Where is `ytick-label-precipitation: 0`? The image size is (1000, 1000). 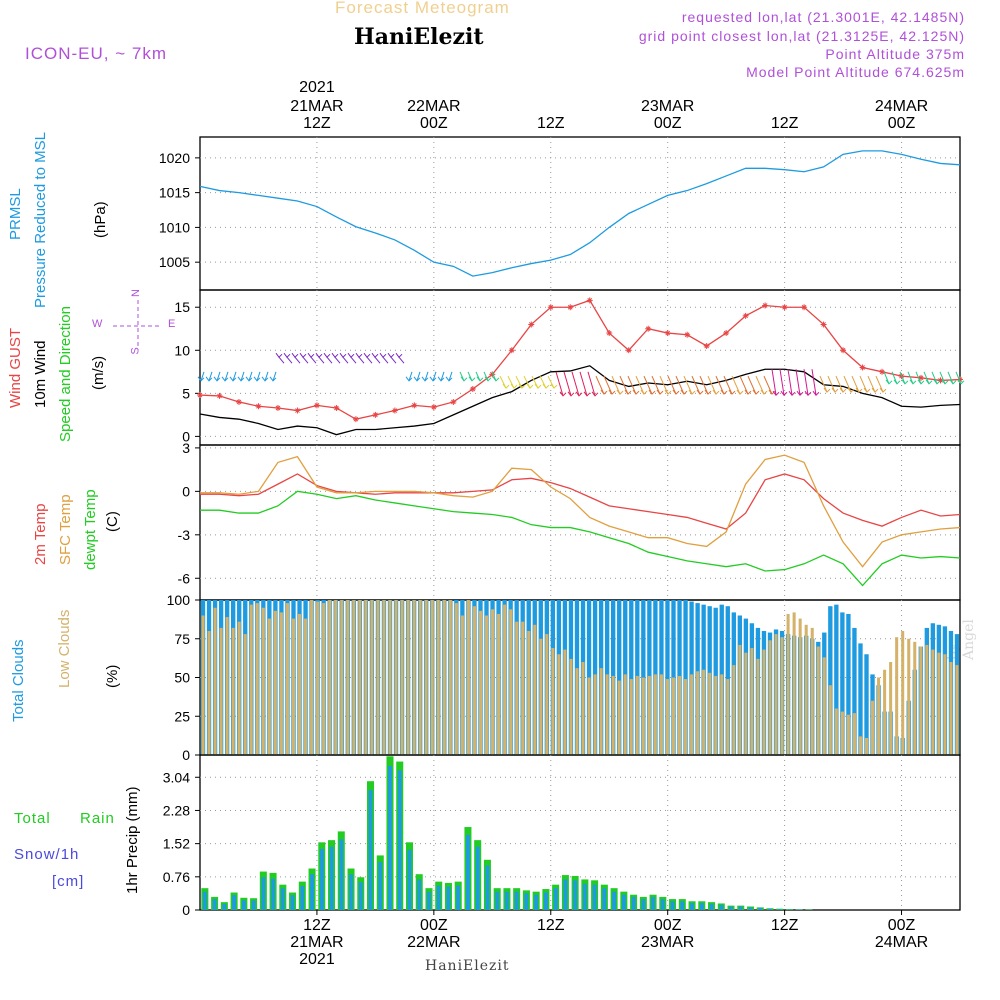
ytick-label-precipitation: 0 is located at coordinates (186, 910).